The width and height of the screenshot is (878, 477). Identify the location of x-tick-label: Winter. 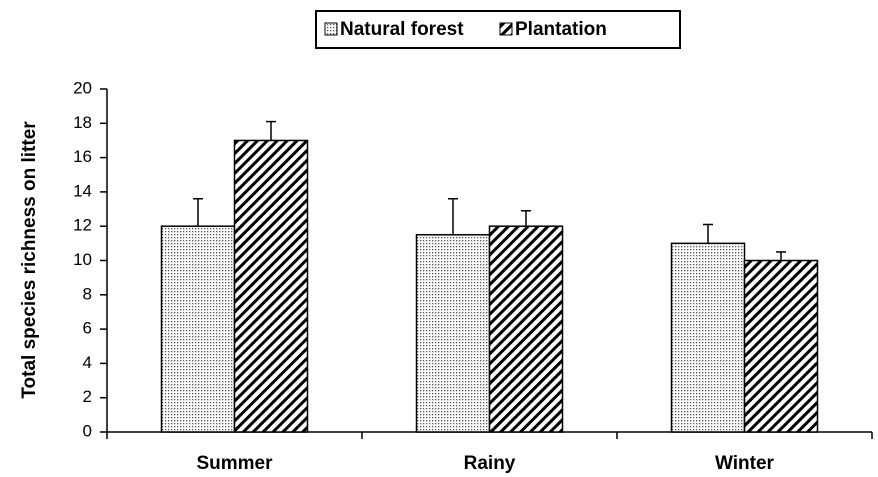
(745, 463).